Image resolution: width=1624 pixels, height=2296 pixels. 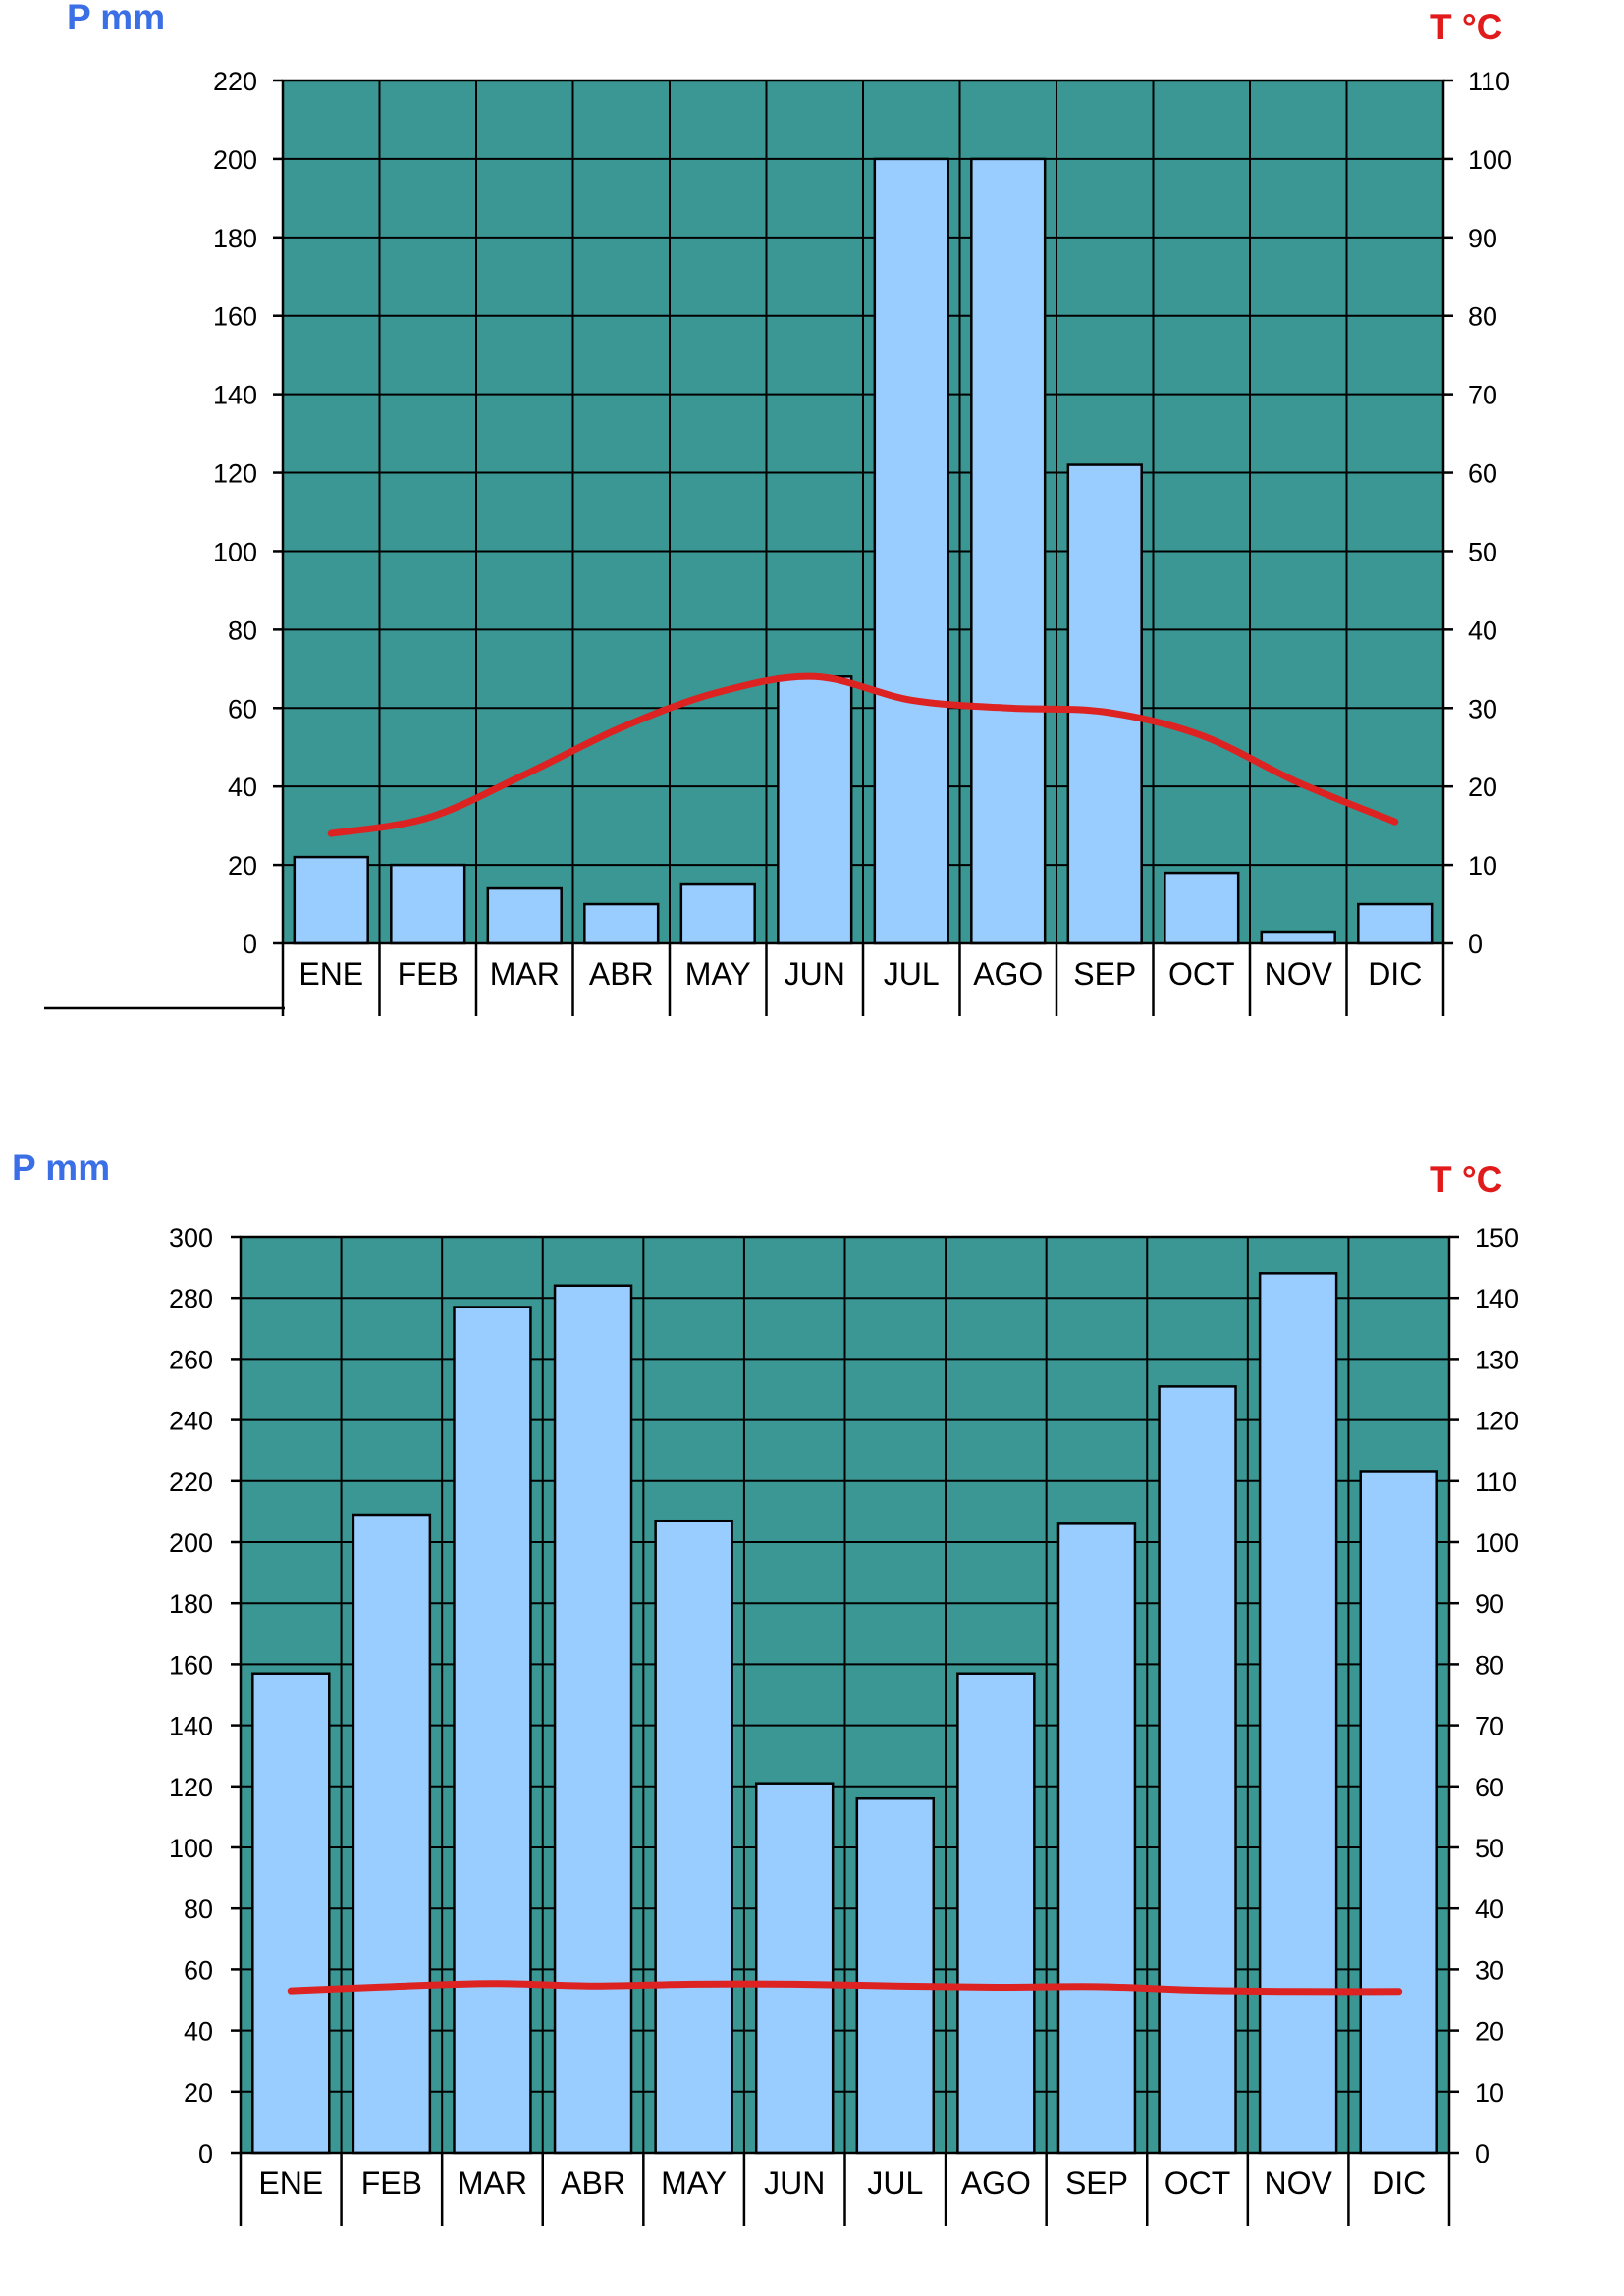 I want to click on right-tick-label: 130, so click(x=1497, y=1359).